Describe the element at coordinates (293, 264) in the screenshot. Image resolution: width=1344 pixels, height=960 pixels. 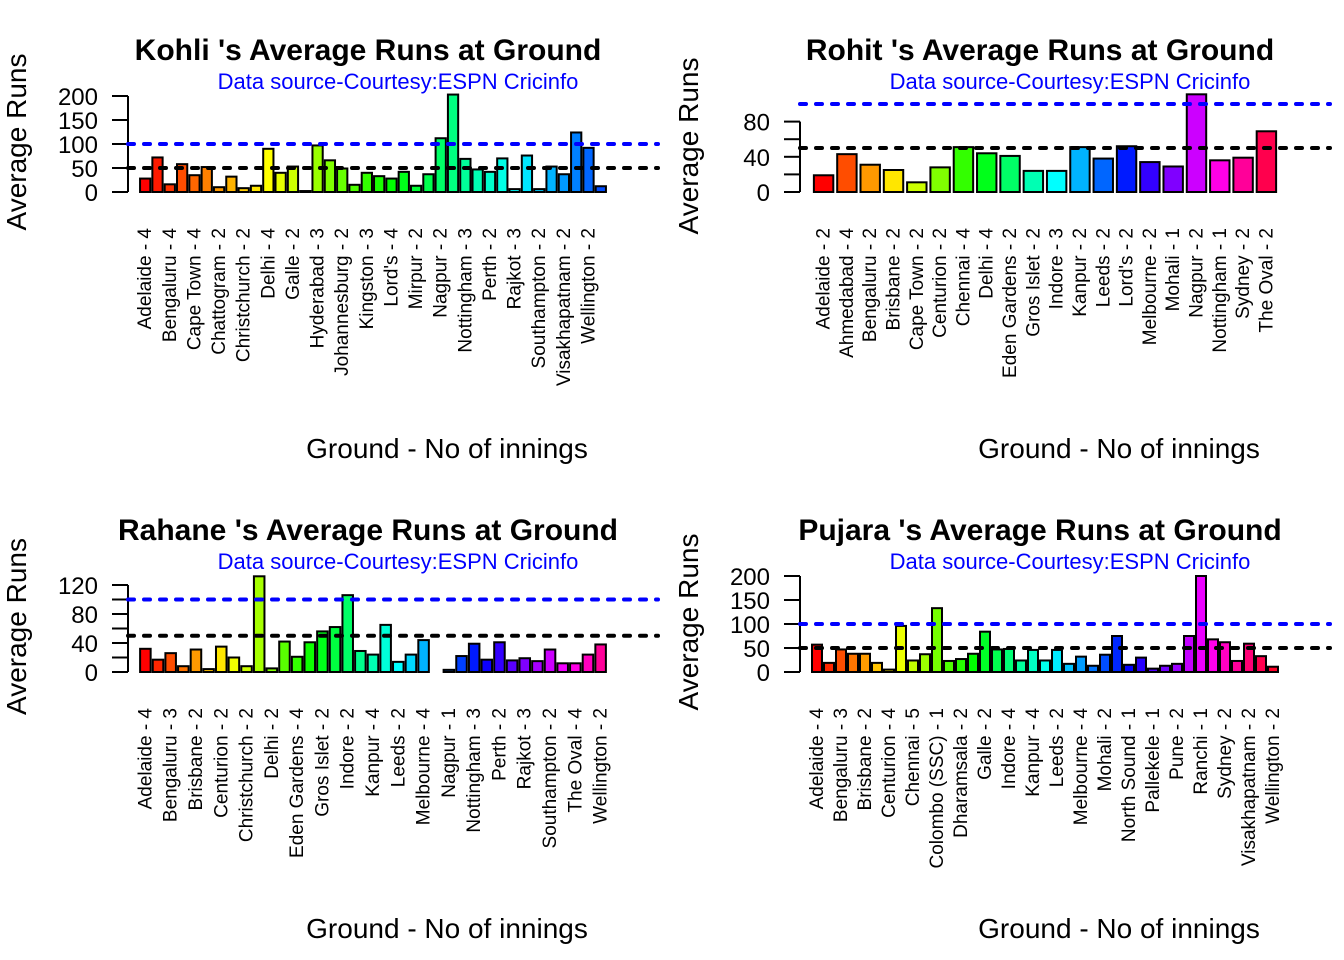
I see `x-tick-label: Galle - 2` at that location.